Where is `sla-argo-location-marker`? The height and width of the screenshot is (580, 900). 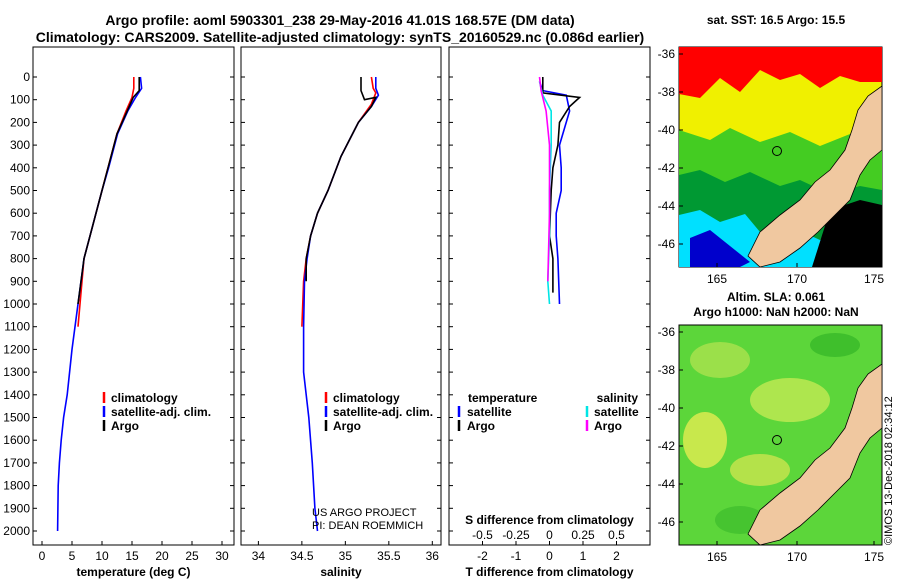
sla-argo-location-marker is located at coordinates (777, 440).